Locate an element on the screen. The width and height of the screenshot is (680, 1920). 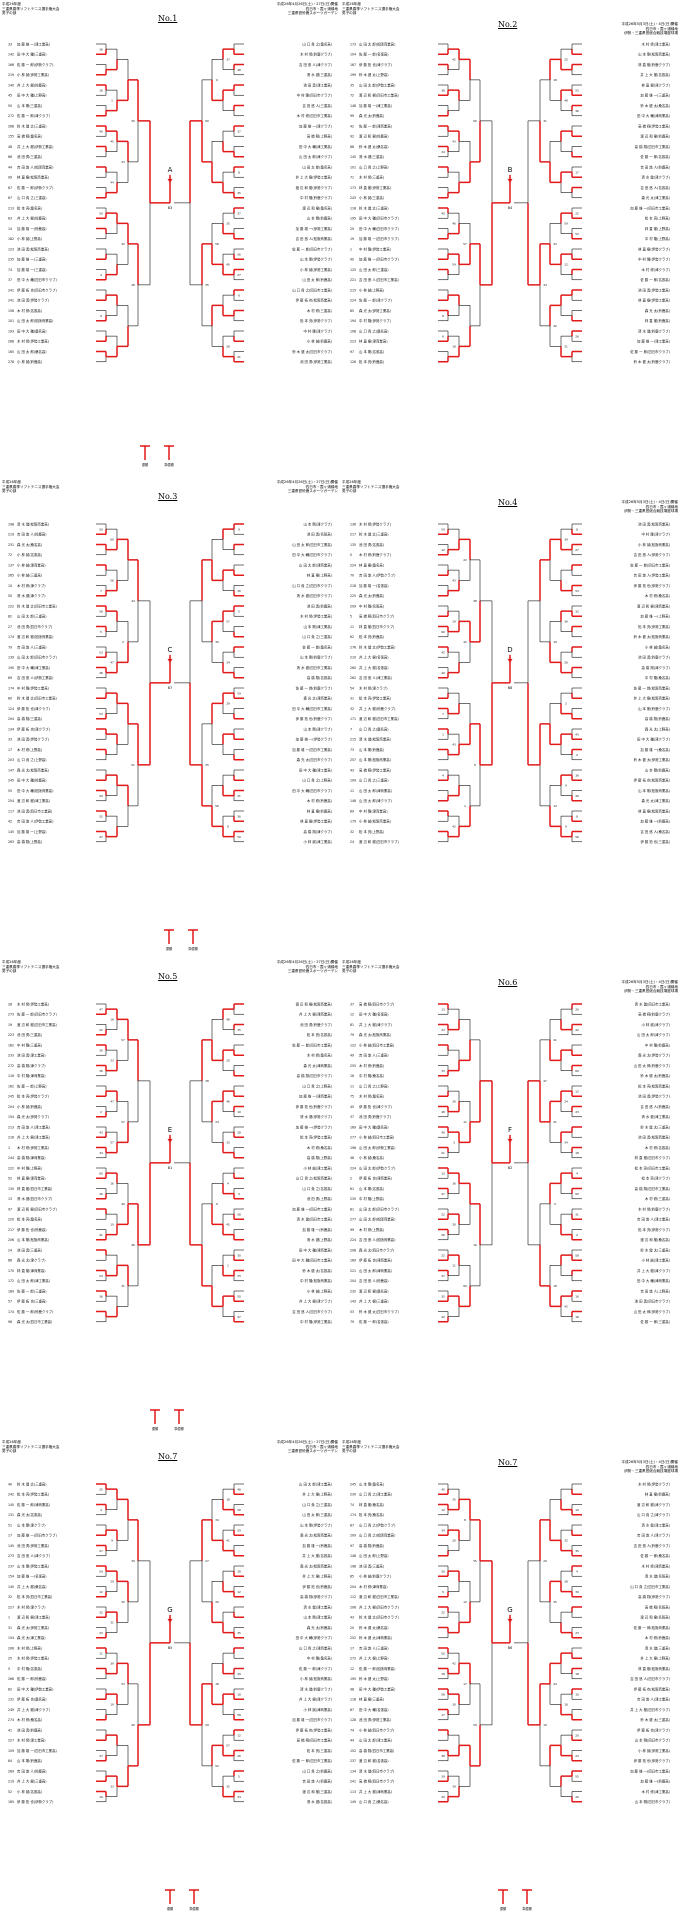
seed-number: 249 is located at coordinates (11, 1710).